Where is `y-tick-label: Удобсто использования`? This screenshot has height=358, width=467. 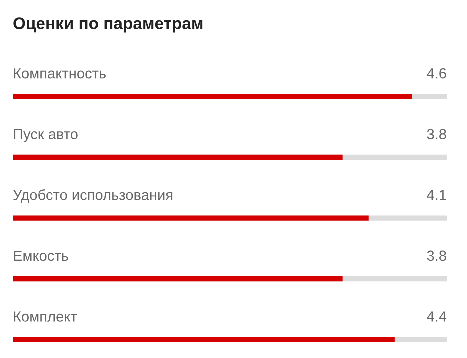 y-tick-label: Удобсто использования is located at coordinates (93, 196).